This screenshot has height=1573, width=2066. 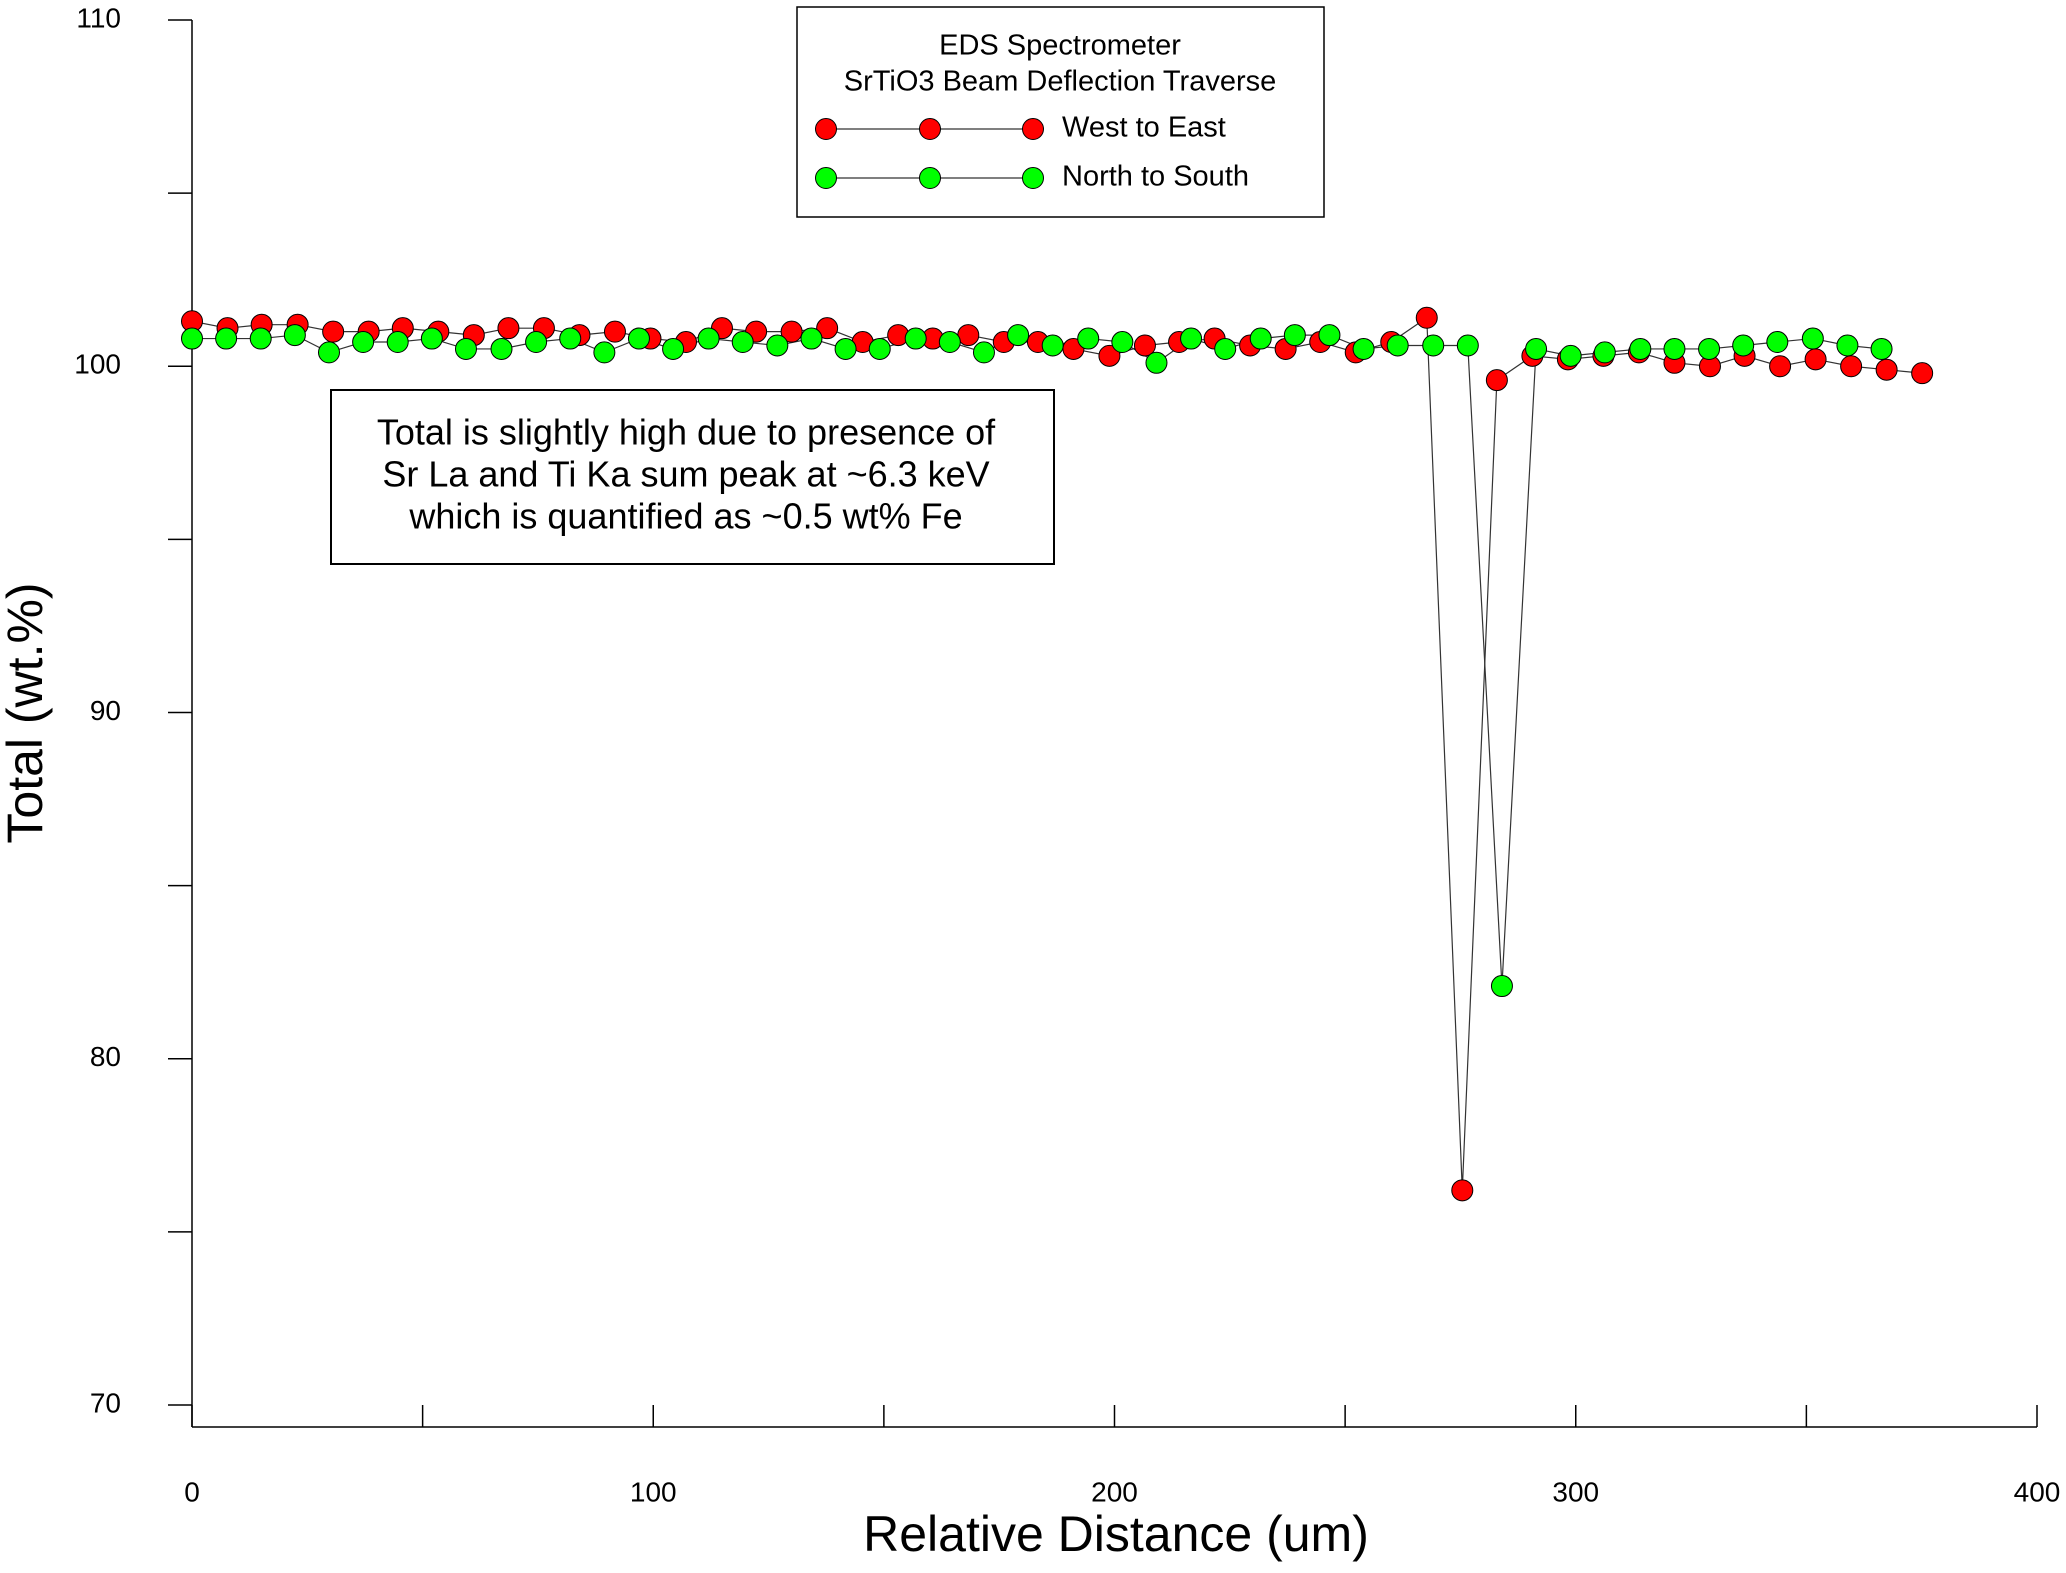 I want to click on annotation: which is quantified as ~0.5 wt% Fe, so click(x=685, y=516).